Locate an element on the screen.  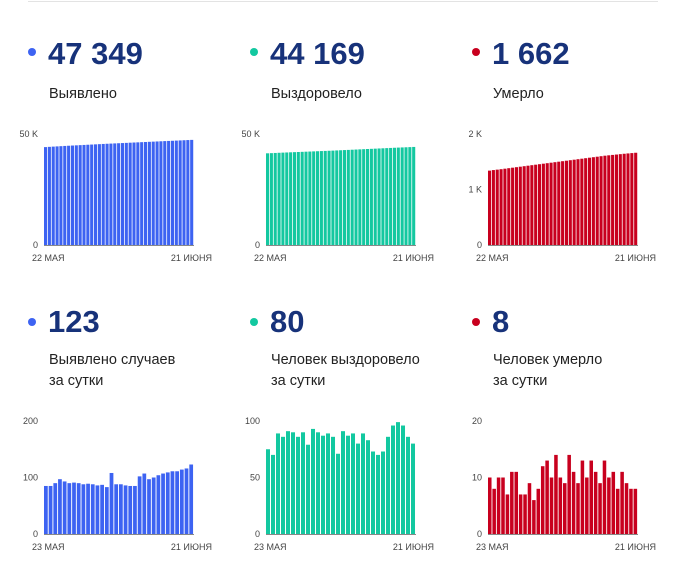
metric-label-line: Умерло is located at coordinates (518, 94).